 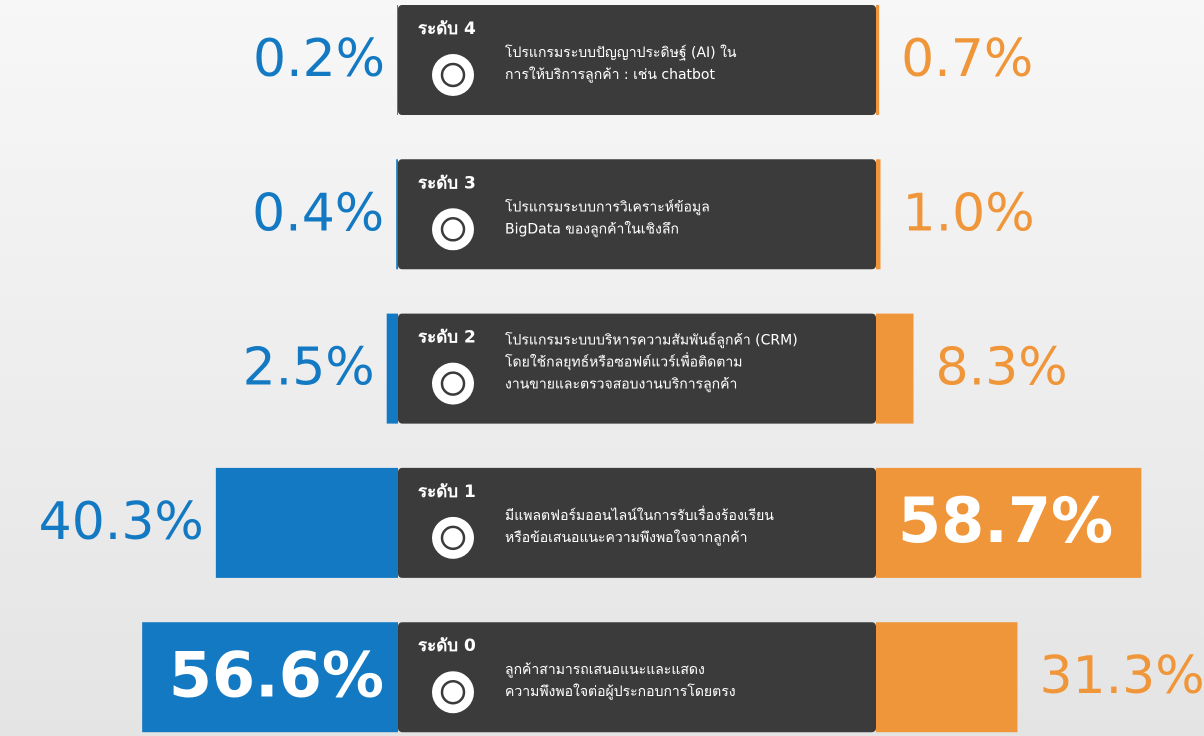 What do you see at coordinates (447, 338) in the screenshot?
I see `level-label: ระดับ 2` at bounding box center [447, 338].